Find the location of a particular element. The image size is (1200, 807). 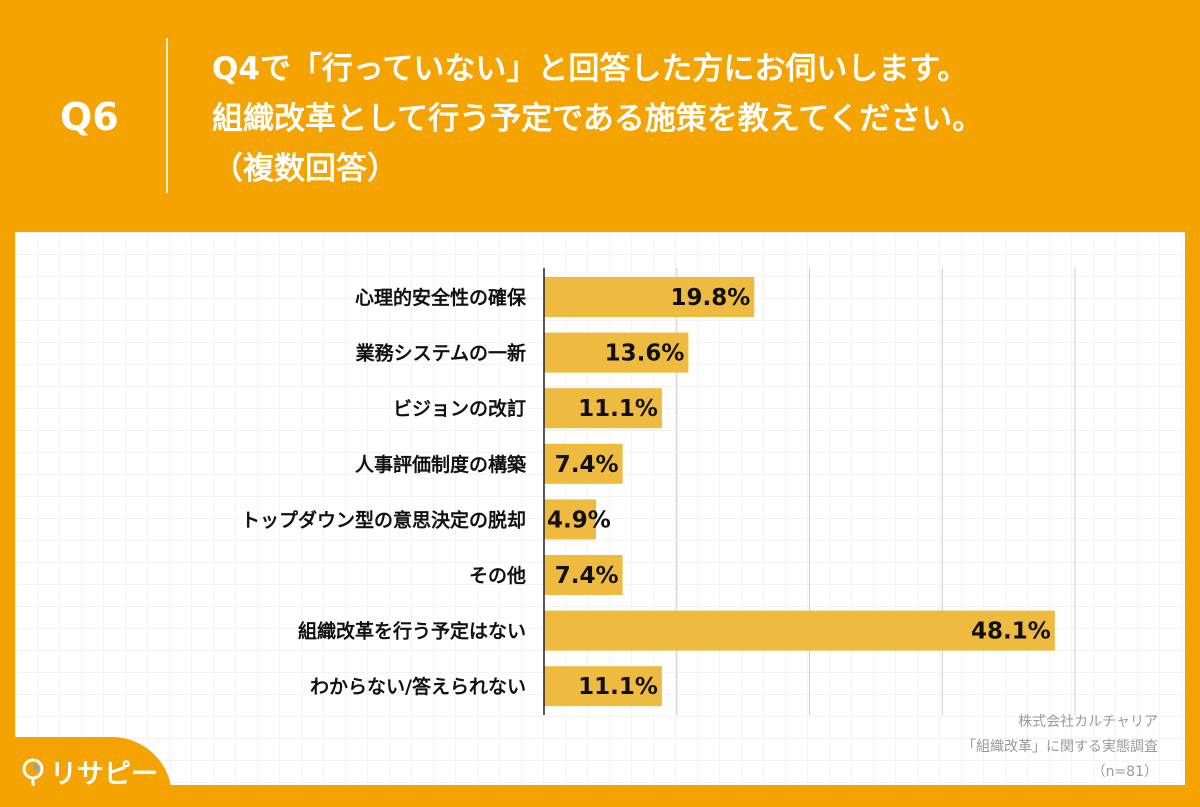

category-label: 心理的安全性の確保 is located at coordinates (441, 297).